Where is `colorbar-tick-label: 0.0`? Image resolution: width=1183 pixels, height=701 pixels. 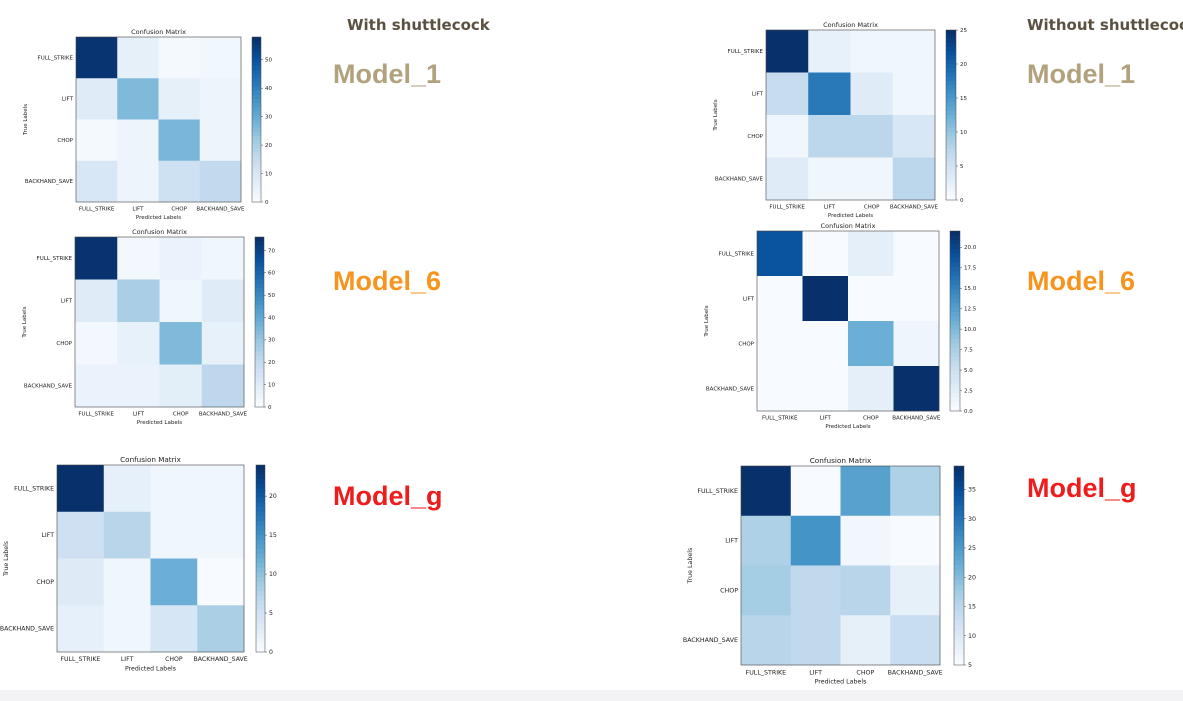
colorbar-tick-label: 0.0 is located at coordinates (968, 412).